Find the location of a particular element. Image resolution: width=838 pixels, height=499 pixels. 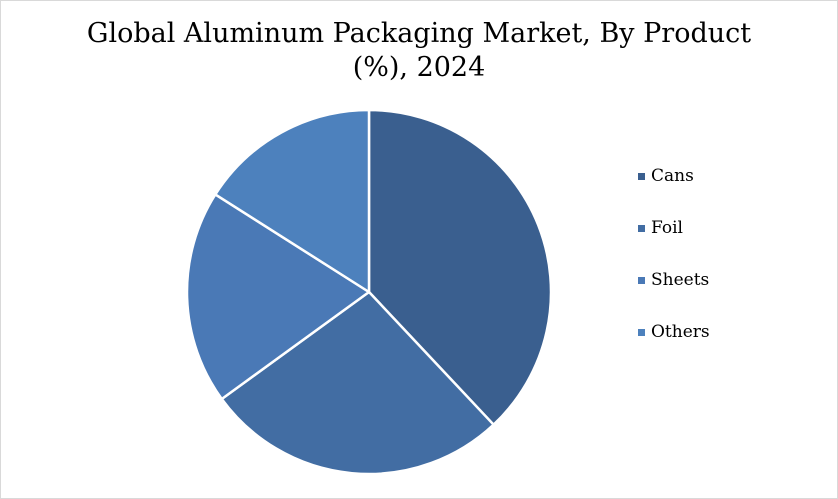

legend-label-others: Others is located at coordinates (680, 332).